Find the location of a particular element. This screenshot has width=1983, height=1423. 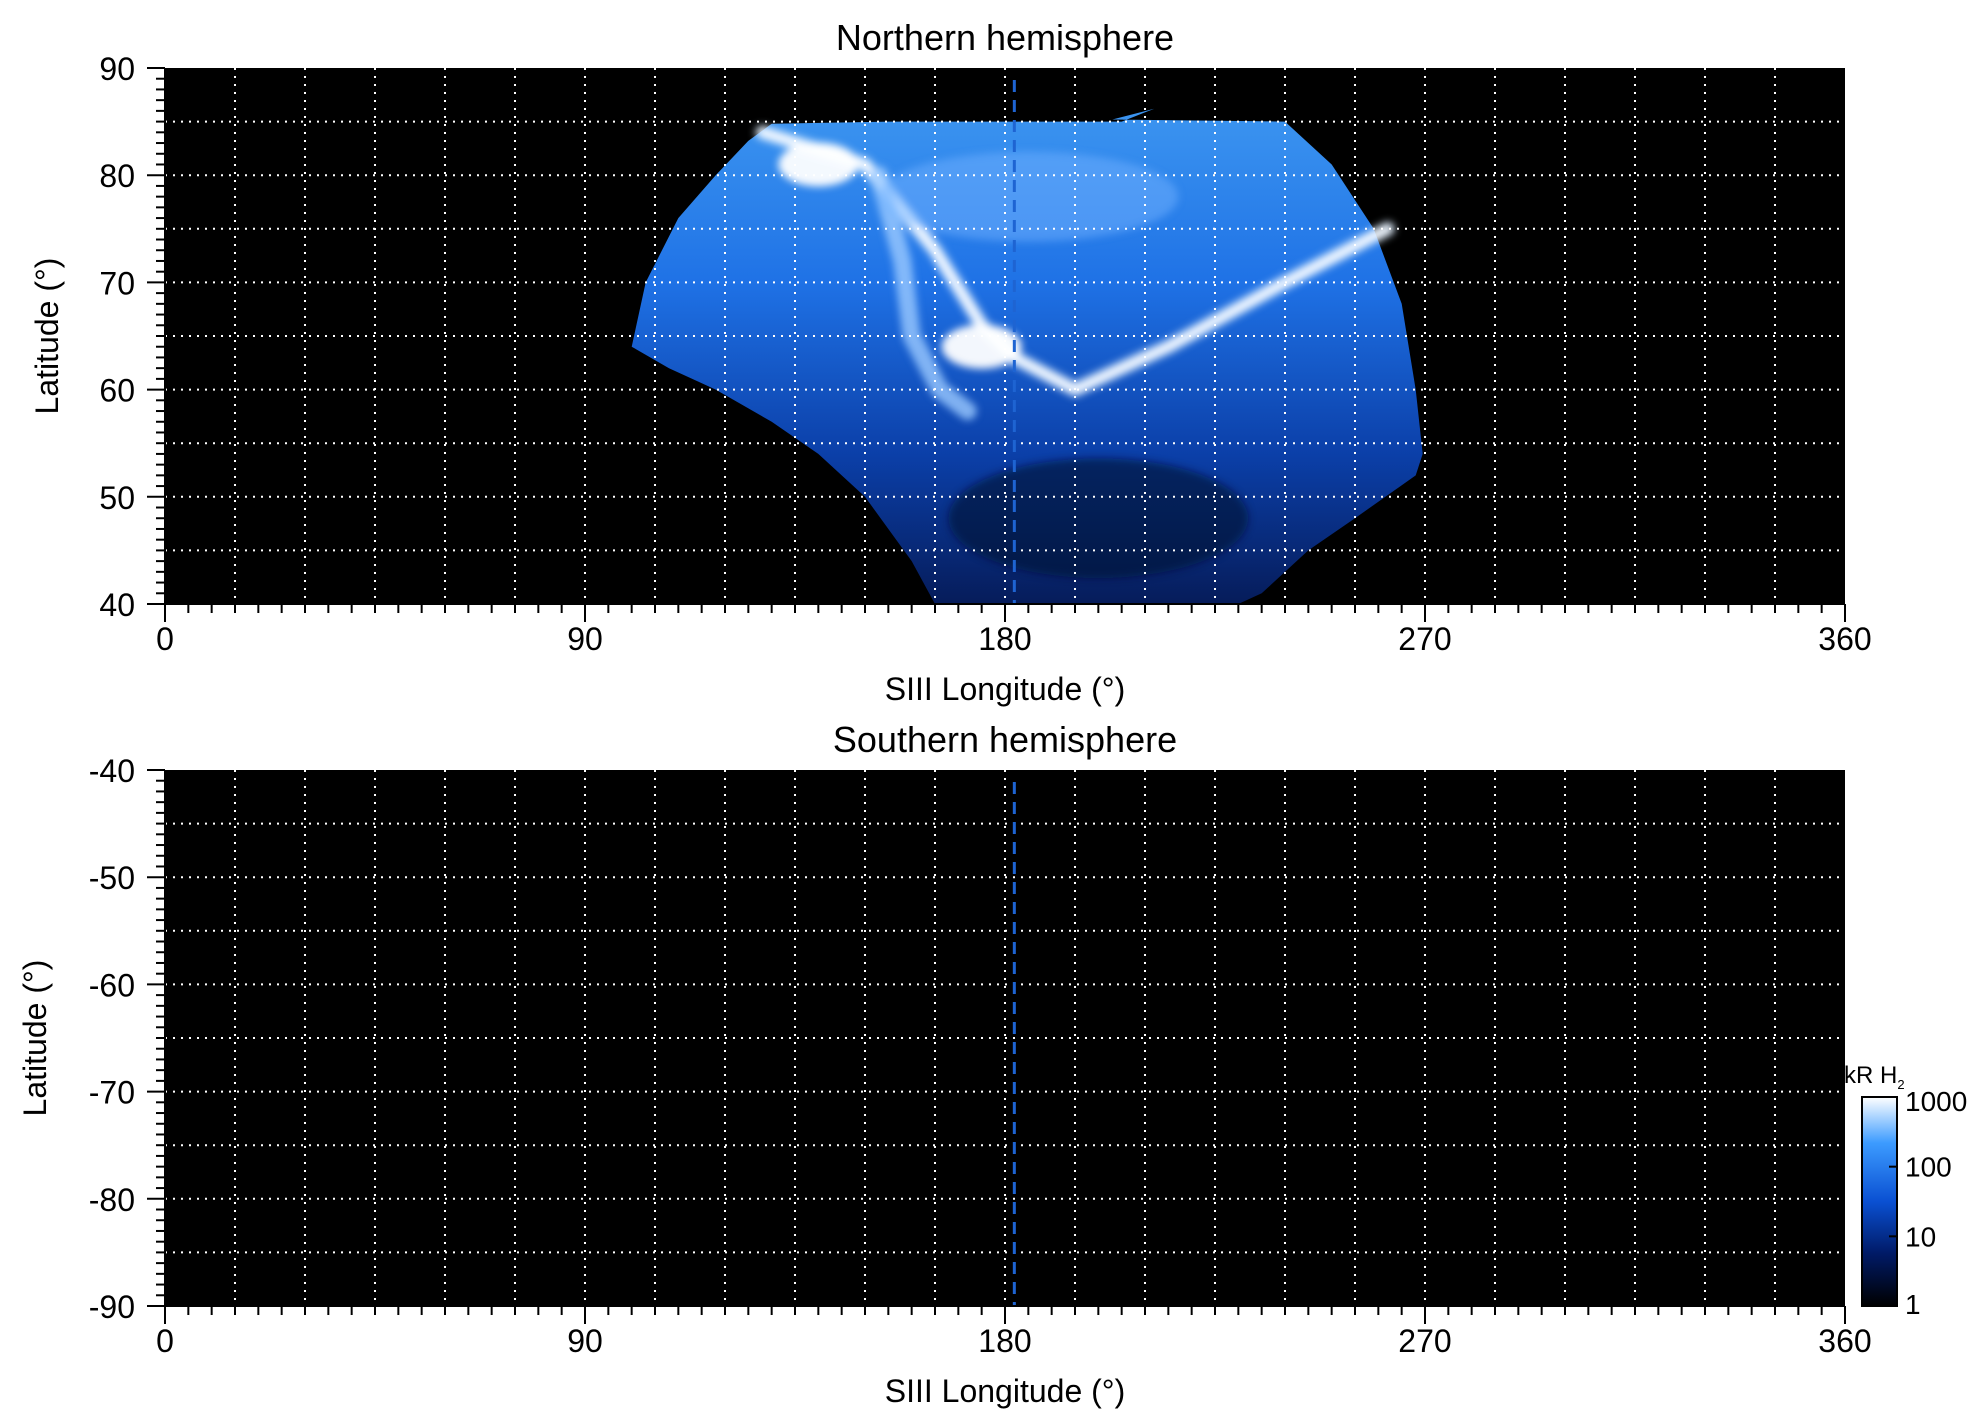

y-tick-label: -80 is located at coordinates (112, 1200).